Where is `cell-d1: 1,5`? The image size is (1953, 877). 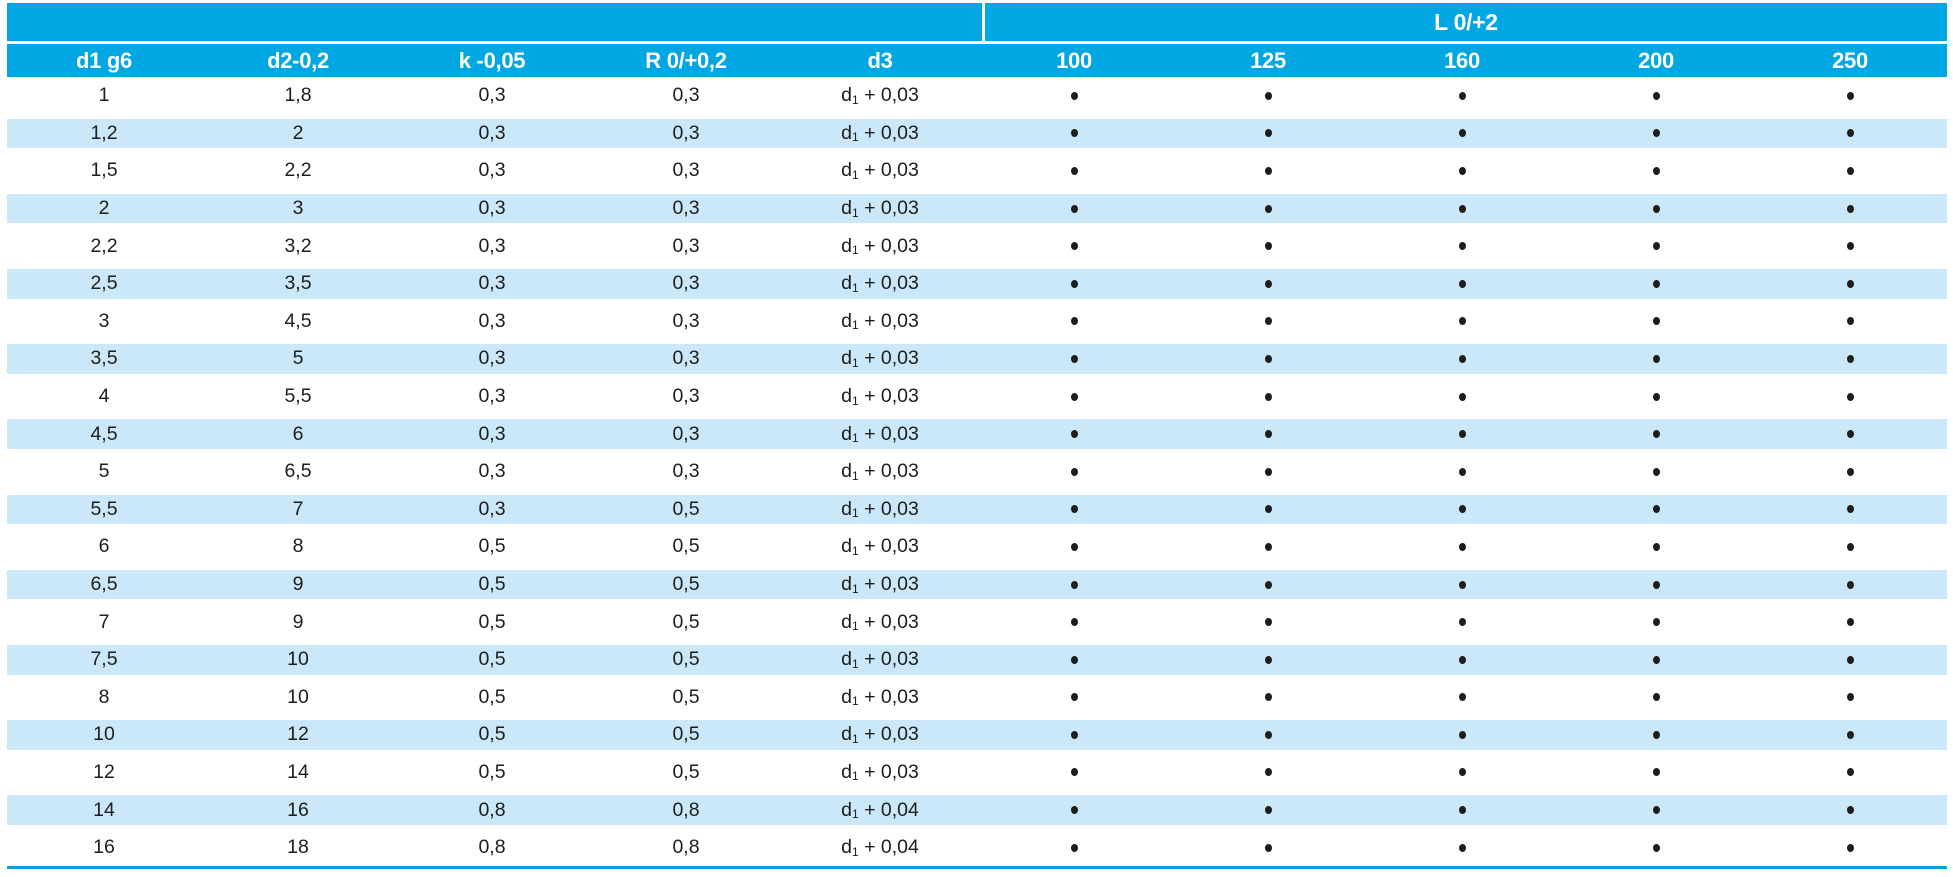 cell-d1: 1,5 is located at coordinates (104, 170).